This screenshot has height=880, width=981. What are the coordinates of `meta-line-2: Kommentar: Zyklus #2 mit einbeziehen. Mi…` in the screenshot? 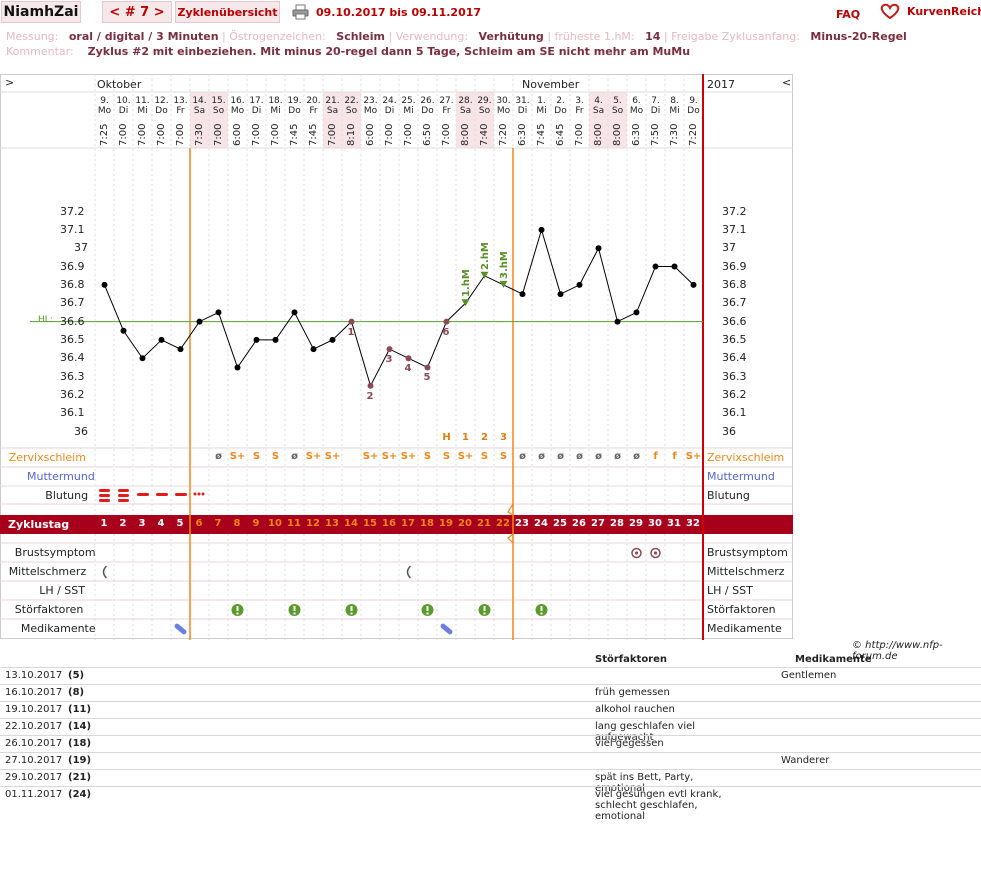 It's located at (348, 51).